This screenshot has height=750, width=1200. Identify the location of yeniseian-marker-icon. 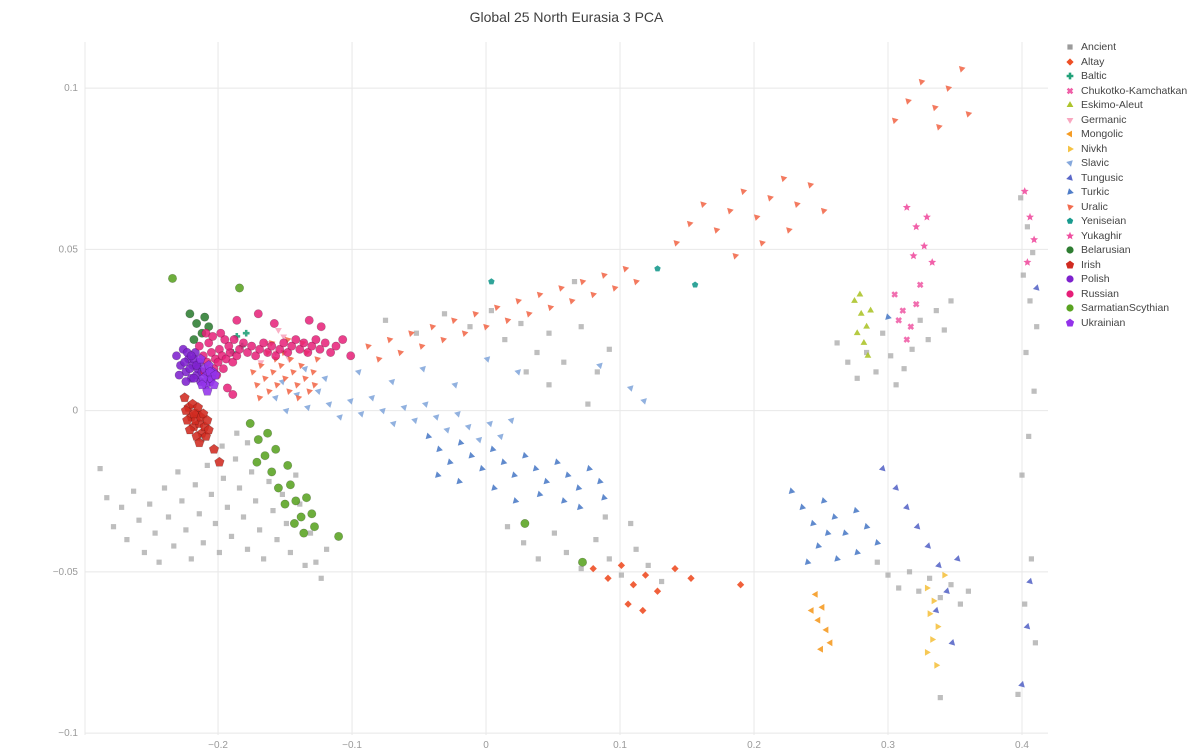
(1070, 220).